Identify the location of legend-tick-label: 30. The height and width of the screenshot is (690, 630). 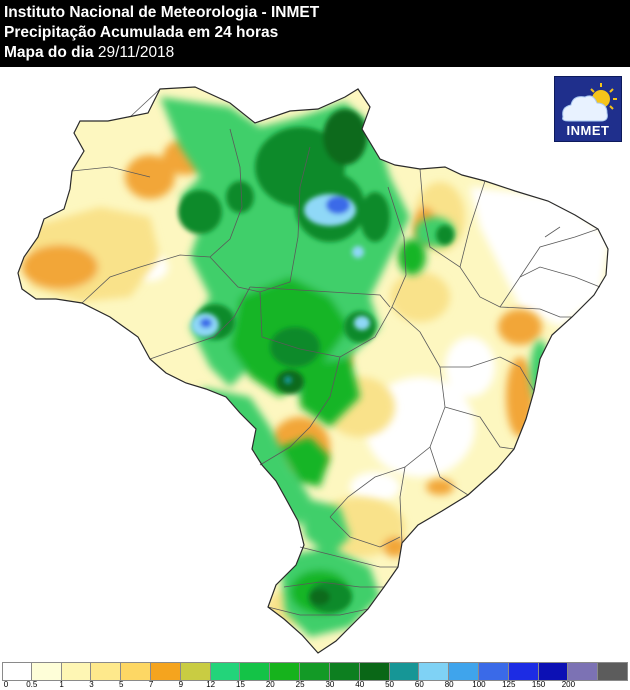
(330, 684).